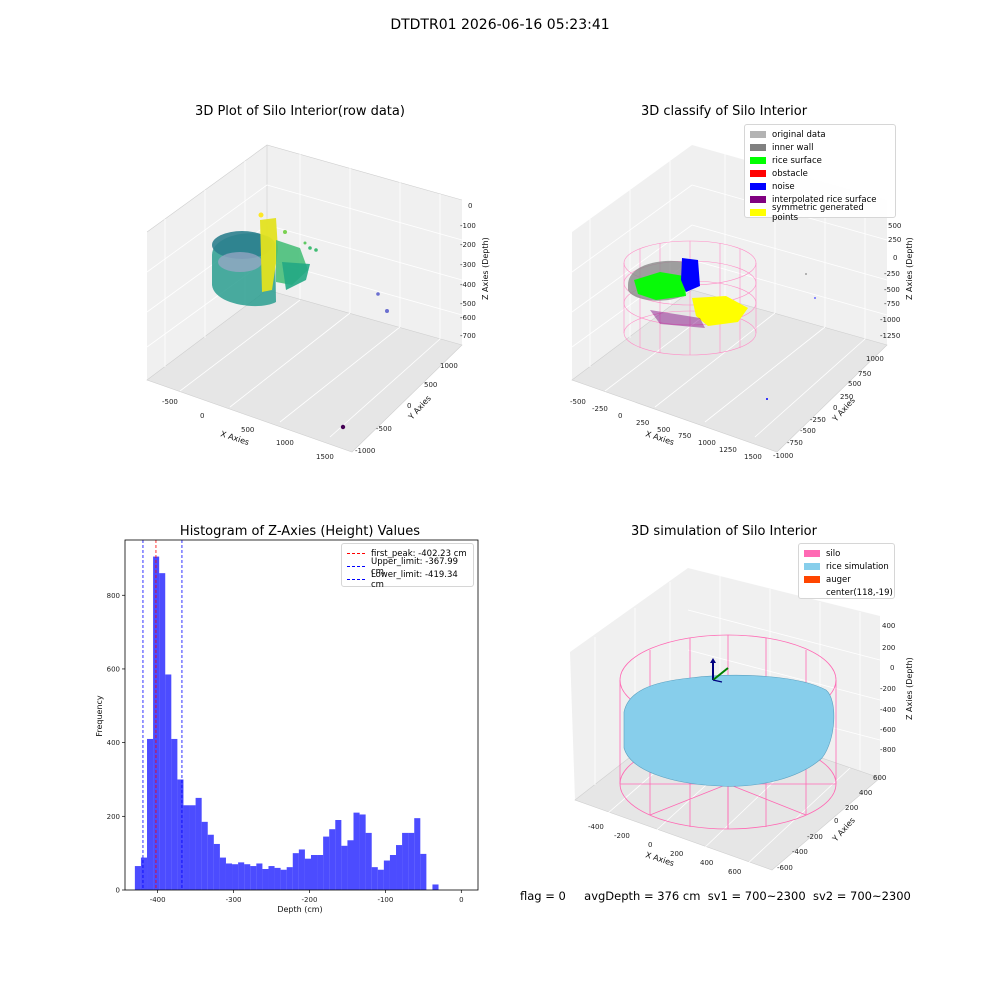  Describe the element at coordinates (836, 821) in the screenshot. I see `simulation-y-tick: 0` at that location.